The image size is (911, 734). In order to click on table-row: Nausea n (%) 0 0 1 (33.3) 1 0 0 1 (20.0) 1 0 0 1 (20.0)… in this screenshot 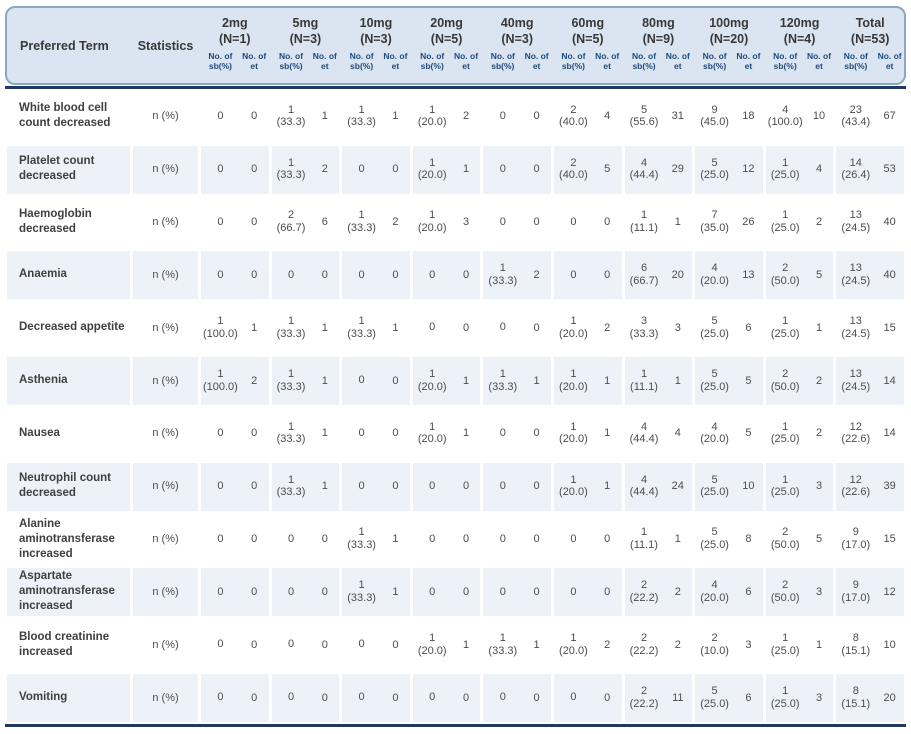, I will do `click(455, 433)`.